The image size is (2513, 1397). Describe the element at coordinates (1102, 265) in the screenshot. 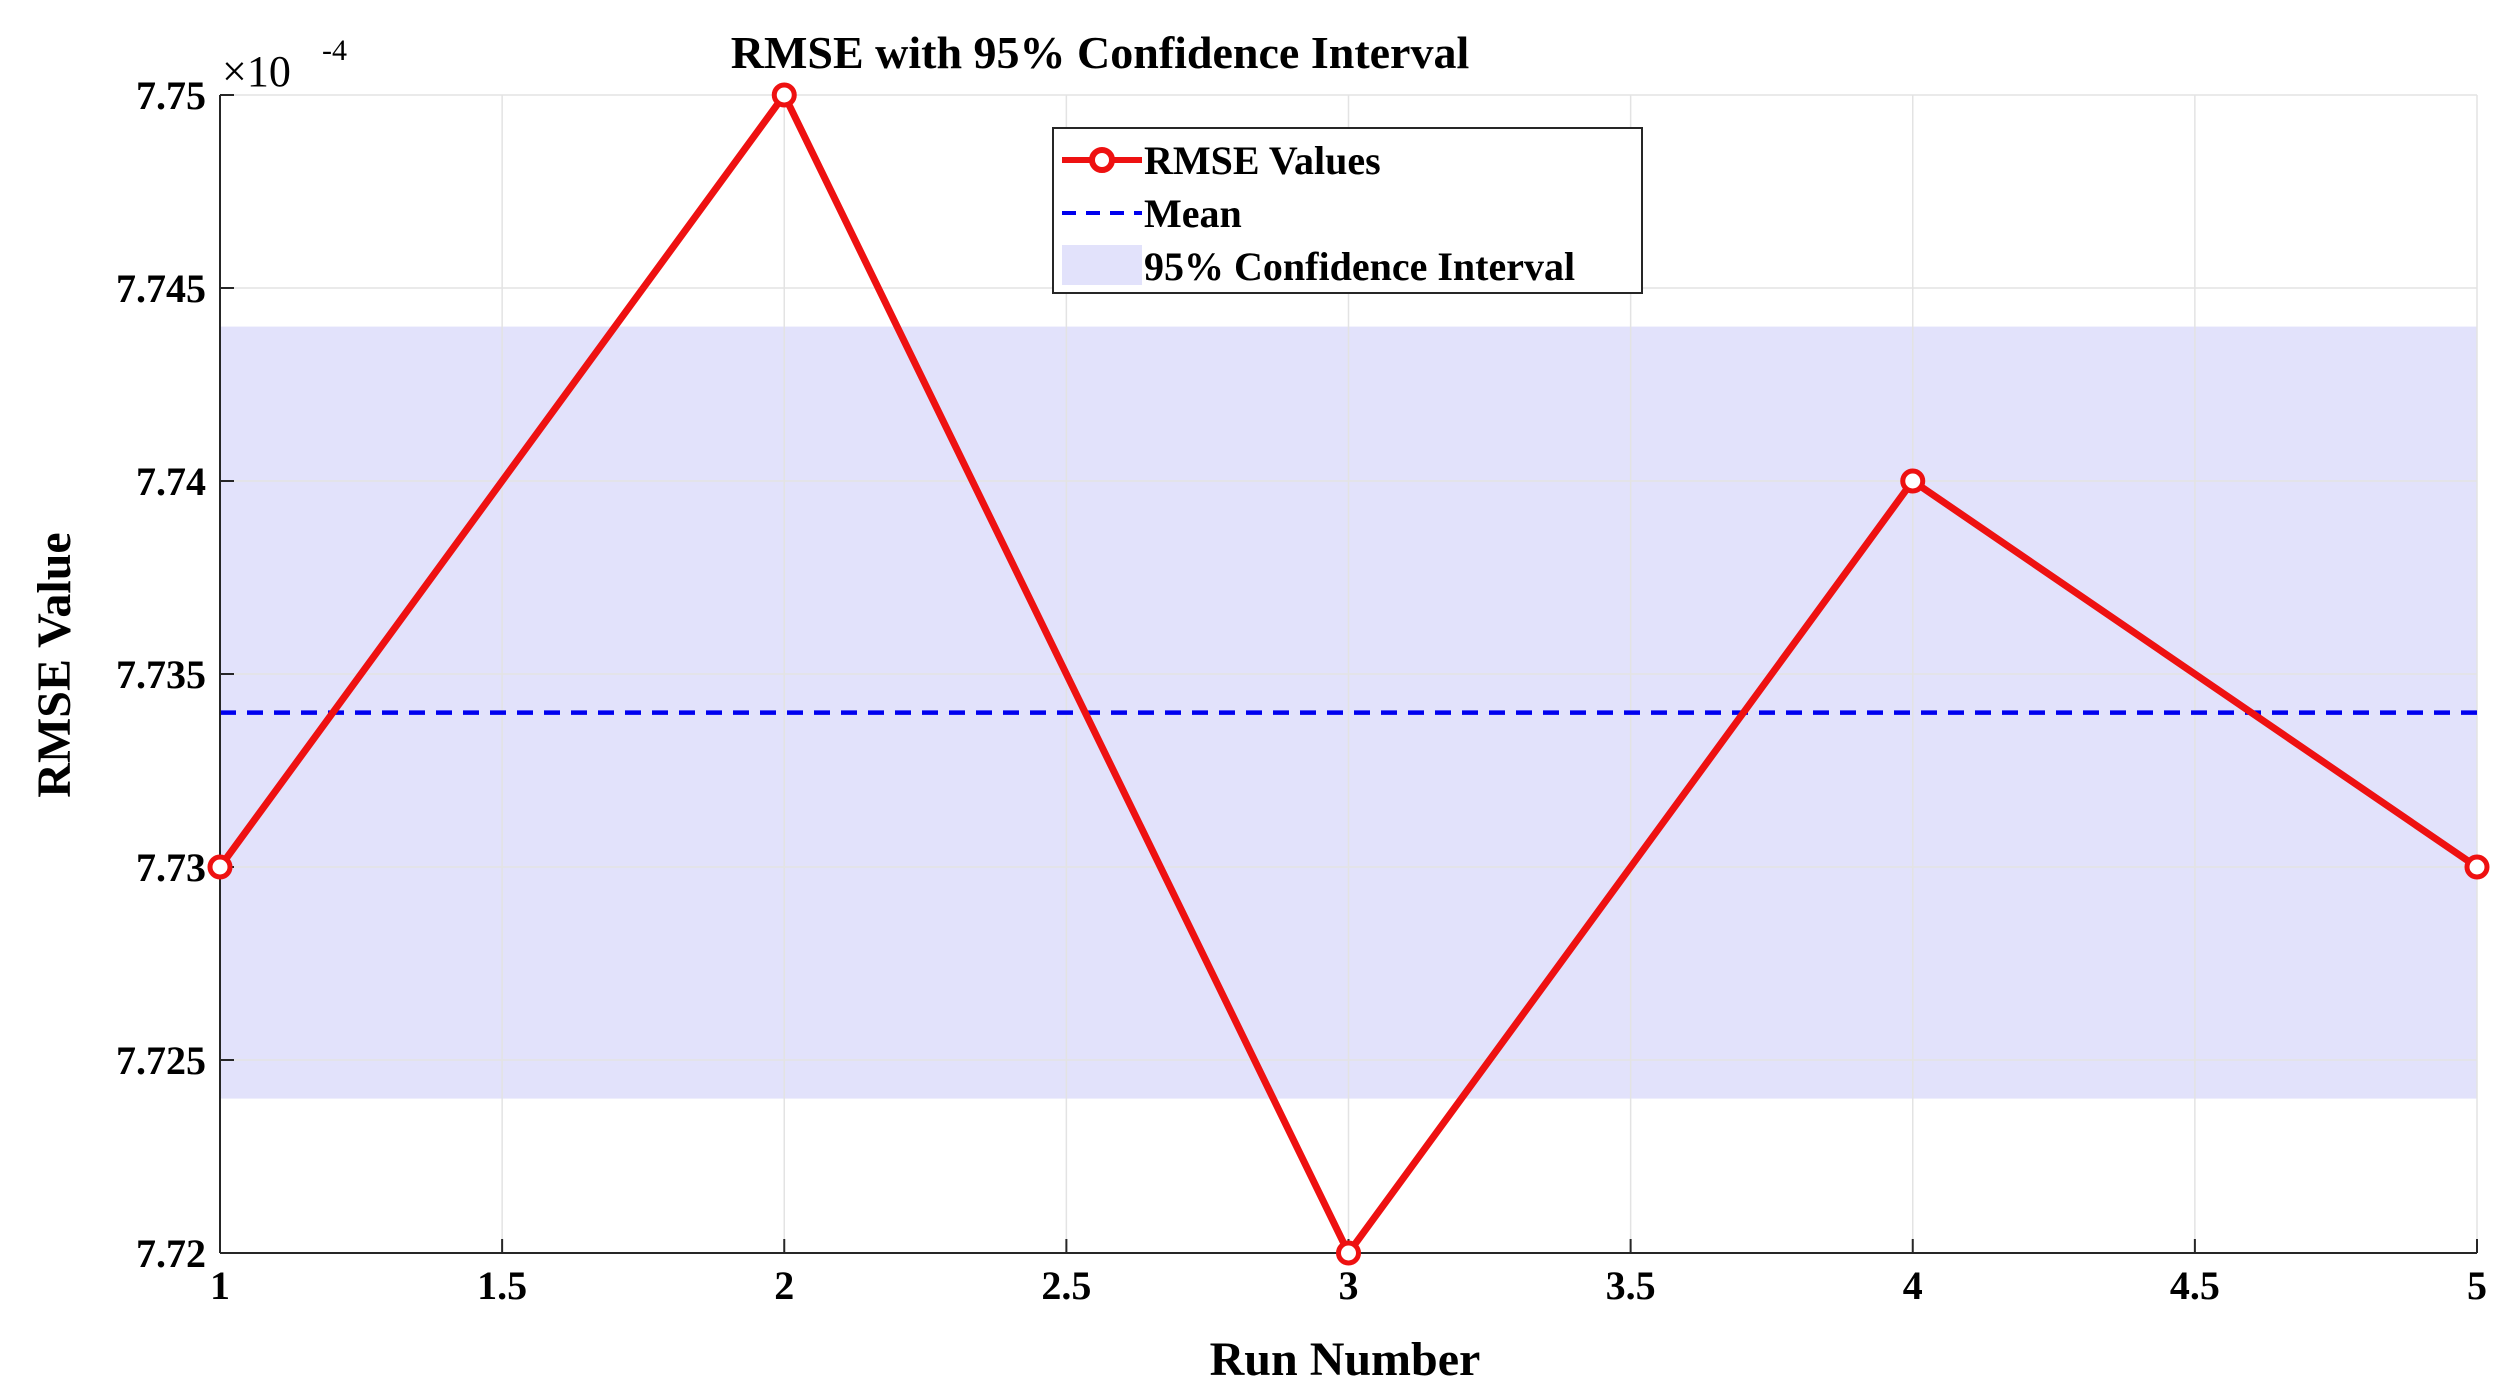

I see `legend-band-swatch` at that location.